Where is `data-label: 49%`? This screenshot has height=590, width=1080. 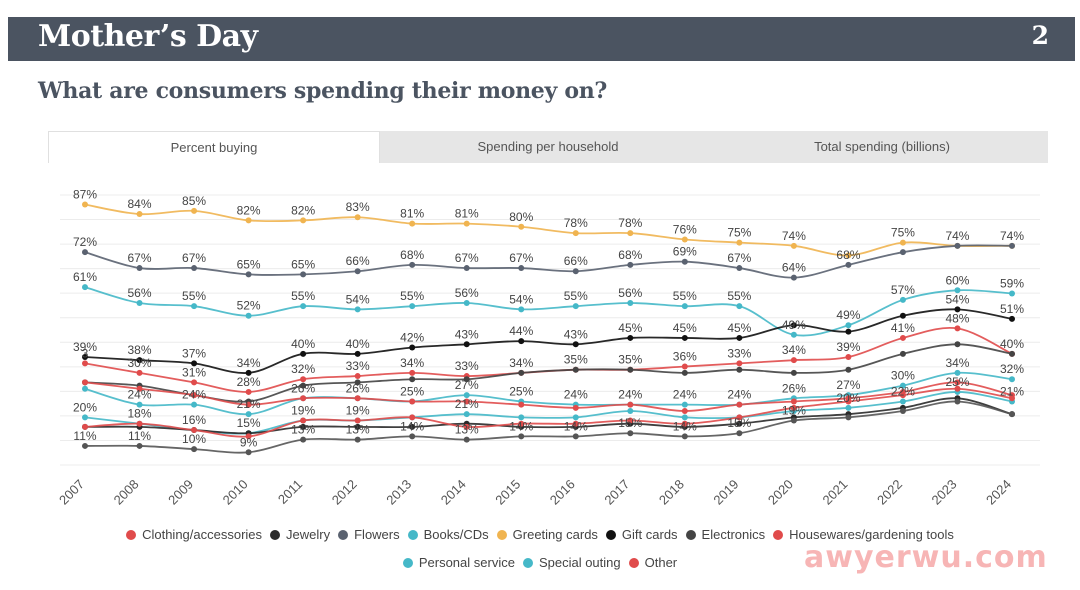
data-label: 49% is located at coordinates (848, 315).